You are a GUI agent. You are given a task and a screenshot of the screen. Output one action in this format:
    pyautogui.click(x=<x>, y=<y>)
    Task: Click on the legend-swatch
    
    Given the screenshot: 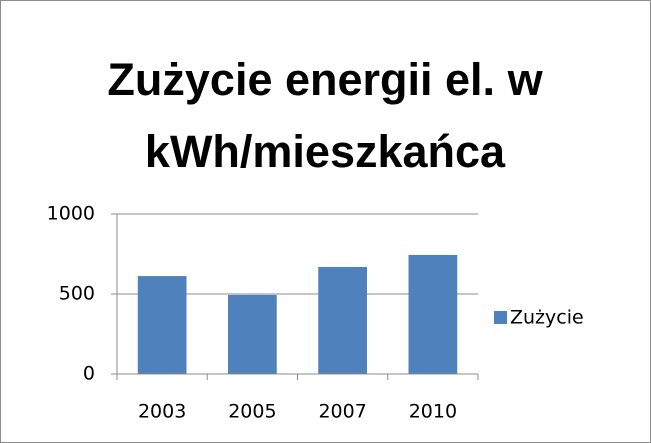 What is the action you would take?
    pyautogui.click(x=500, y=317)
    